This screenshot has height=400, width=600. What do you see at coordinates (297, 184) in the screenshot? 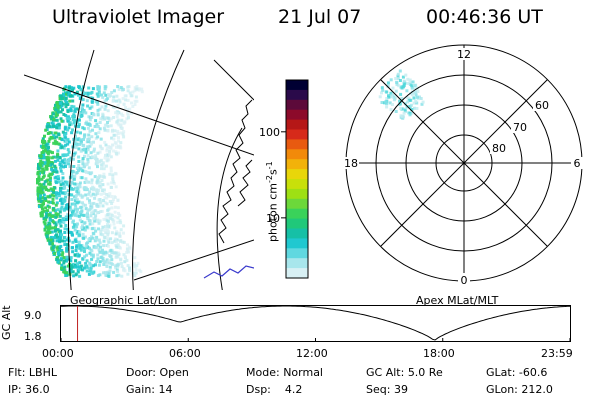
I see `colorbar-swatch` at bounding box center [297, 184].